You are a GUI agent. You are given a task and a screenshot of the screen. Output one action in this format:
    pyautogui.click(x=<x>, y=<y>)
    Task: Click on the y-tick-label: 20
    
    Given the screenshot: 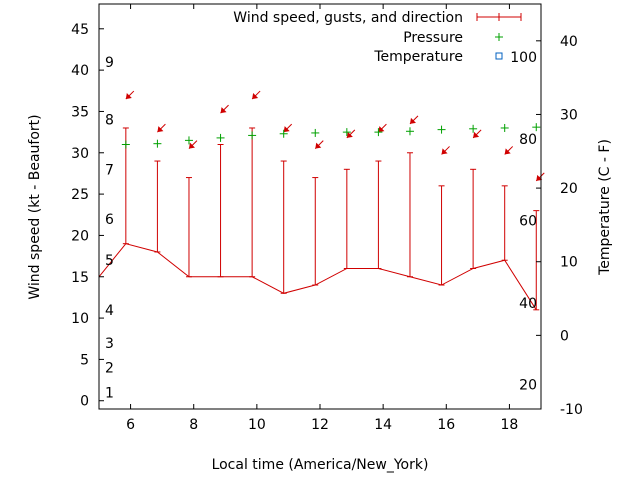 What is the action you would take?
    pyautogui.click(x=80, y=236)
    